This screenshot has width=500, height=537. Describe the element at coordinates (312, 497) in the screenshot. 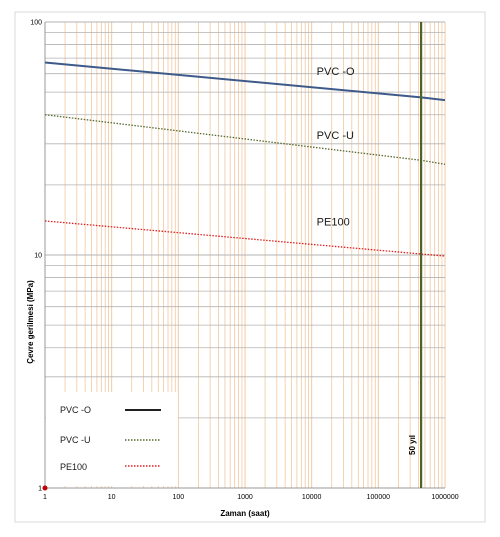

I see `x-tick-label: 10000` at that location.